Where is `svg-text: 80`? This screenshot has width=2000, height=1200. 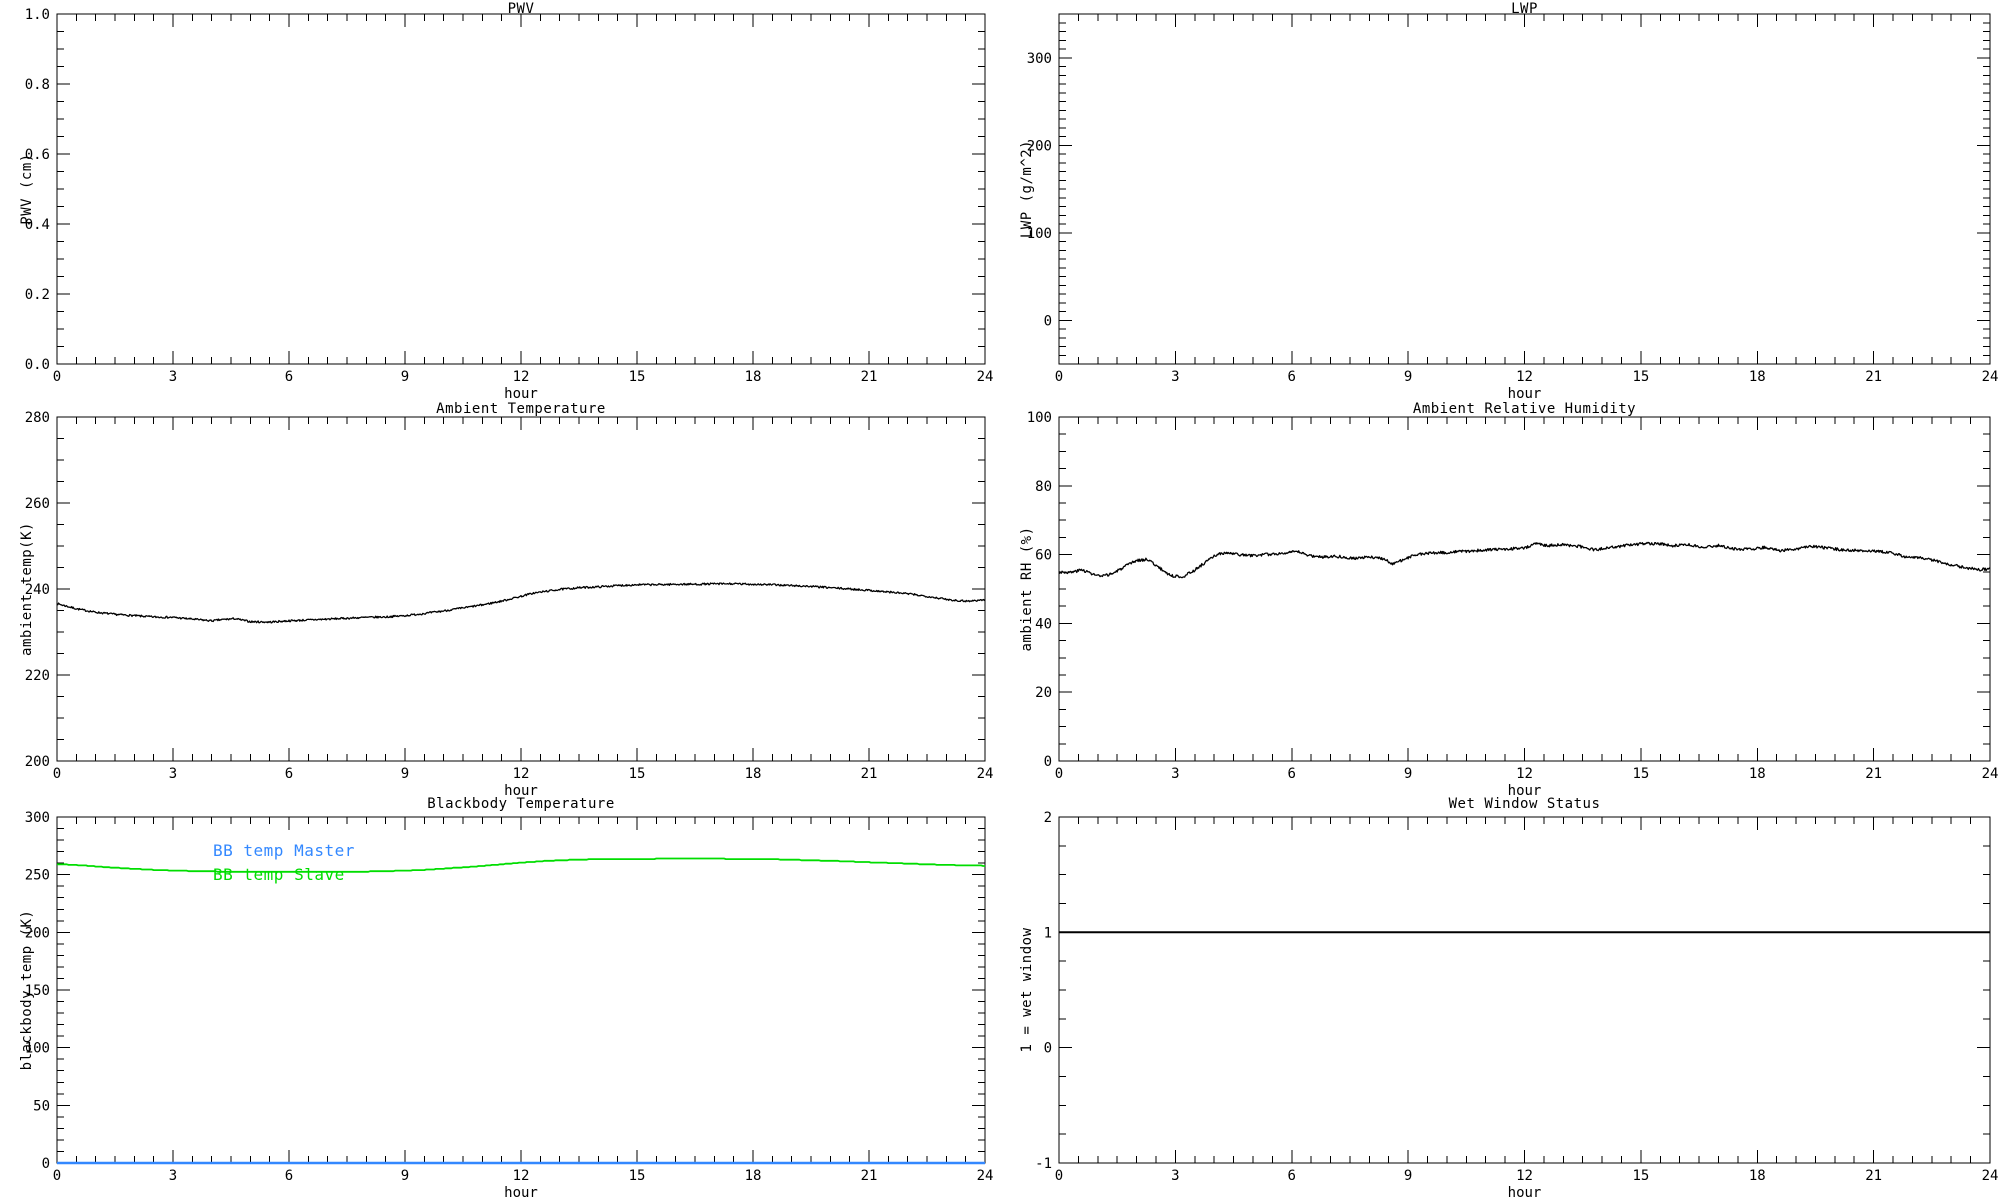
svg-text: 80 is located at coordinates (1043, 487).